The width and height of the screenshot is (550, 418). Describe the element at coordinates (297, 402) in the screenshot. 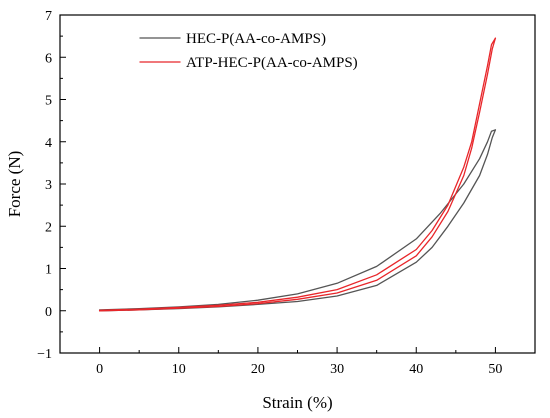

I see `x-axis-title: Strain (%)` at that location.